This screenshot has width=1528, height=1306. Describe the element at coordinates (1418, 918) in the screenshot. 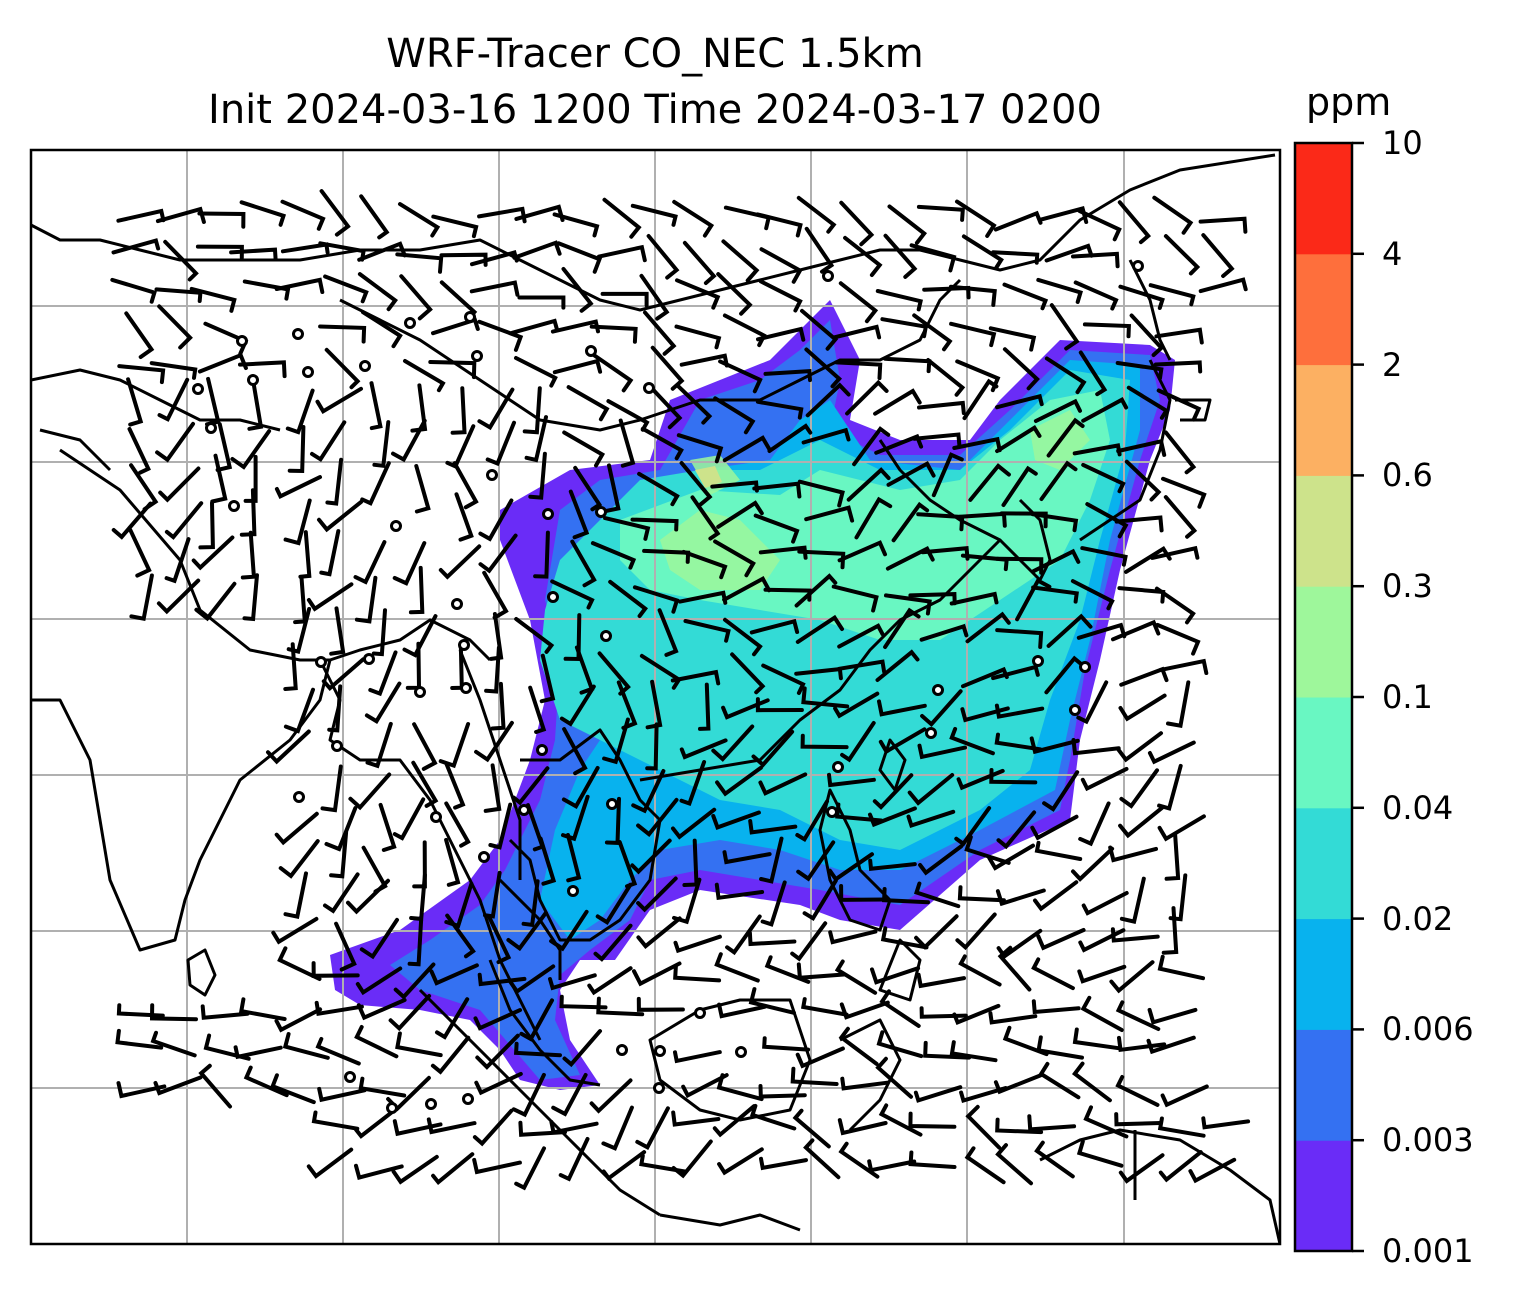

I see `colorbar-tick-label: 0.02` at that location.